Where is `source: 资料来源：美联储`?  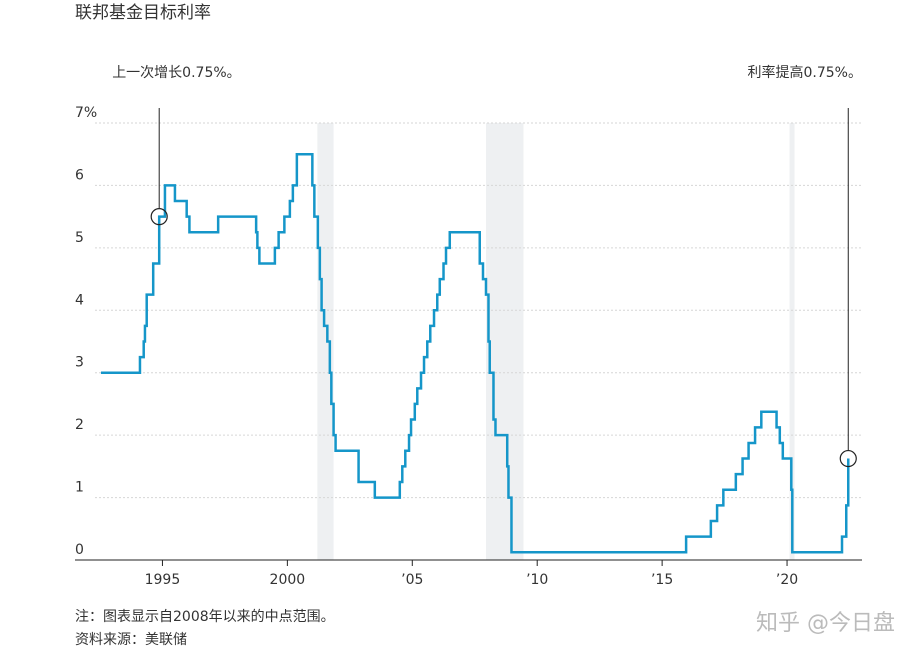
source: 资料来源：美联储 is located at coordinates (131, 640).